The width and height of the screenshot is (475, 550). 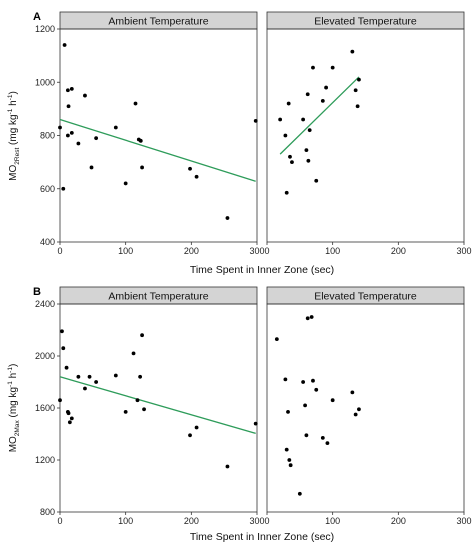 What do you see at coordinates (45, 304) in the screenshot?
I see `y-tick-label: 2400` at bounding box center [45, 304].